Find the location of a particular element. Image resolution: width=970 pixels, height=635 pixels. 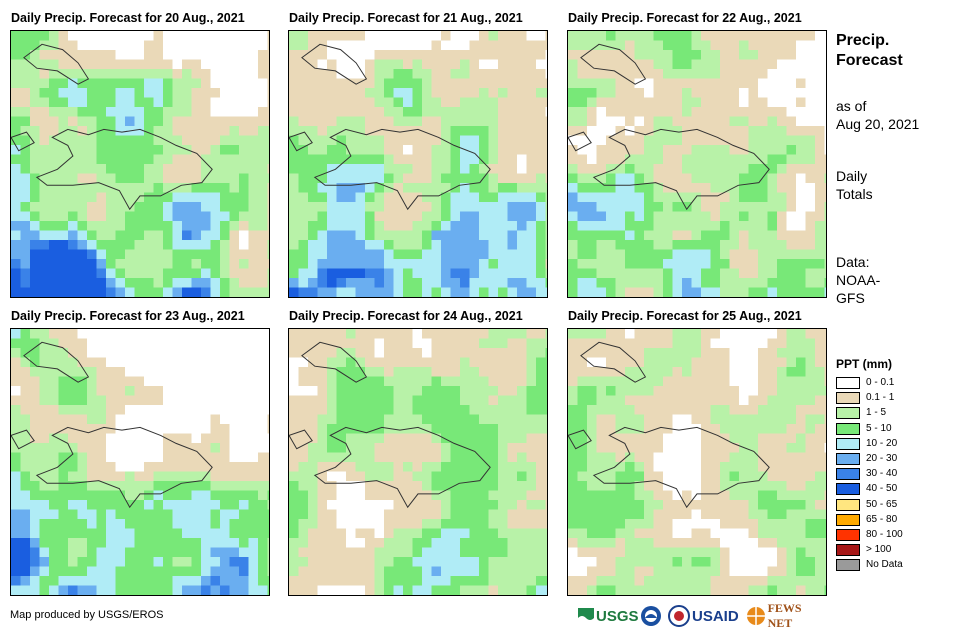

usgs-logo: USGS is located at coordinates (608, 616).